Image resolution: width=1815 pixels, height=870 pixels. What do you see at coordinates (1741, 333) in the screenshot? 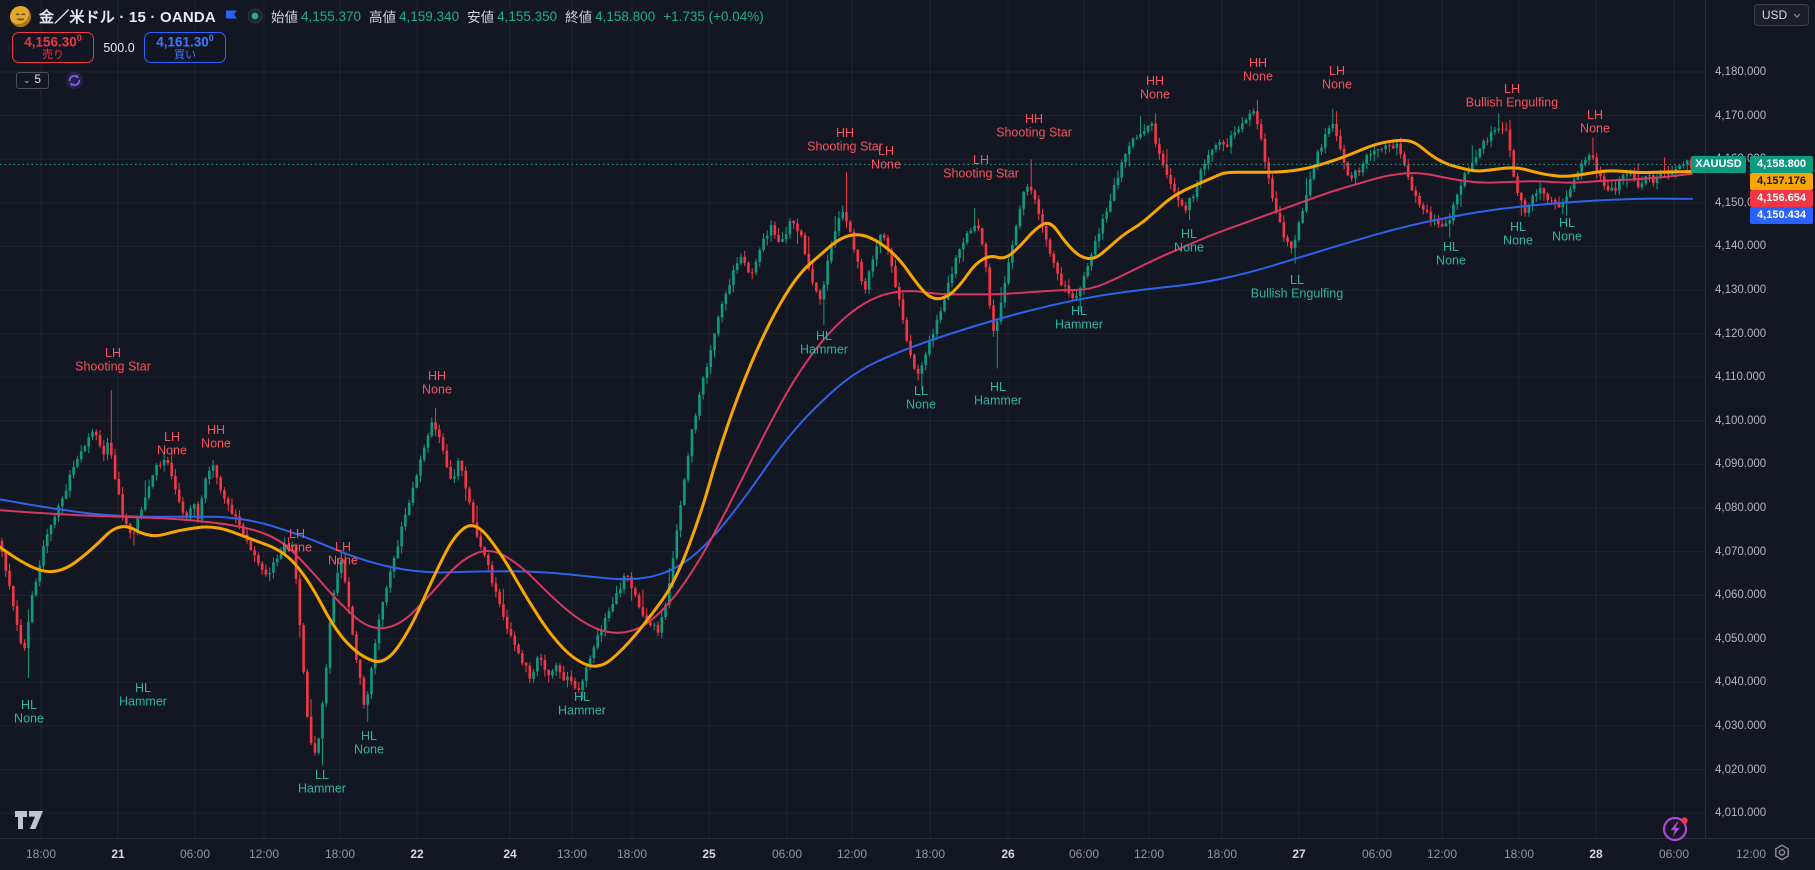
I see `price-tick: 4,120.000` at bounding box center [1741, 333].